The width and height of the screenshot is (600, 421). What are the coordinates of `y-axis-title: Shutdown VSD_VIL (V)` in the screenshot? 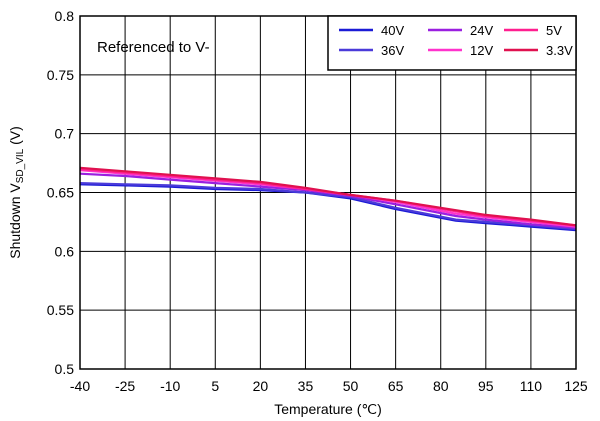 It's located at (16, 192).